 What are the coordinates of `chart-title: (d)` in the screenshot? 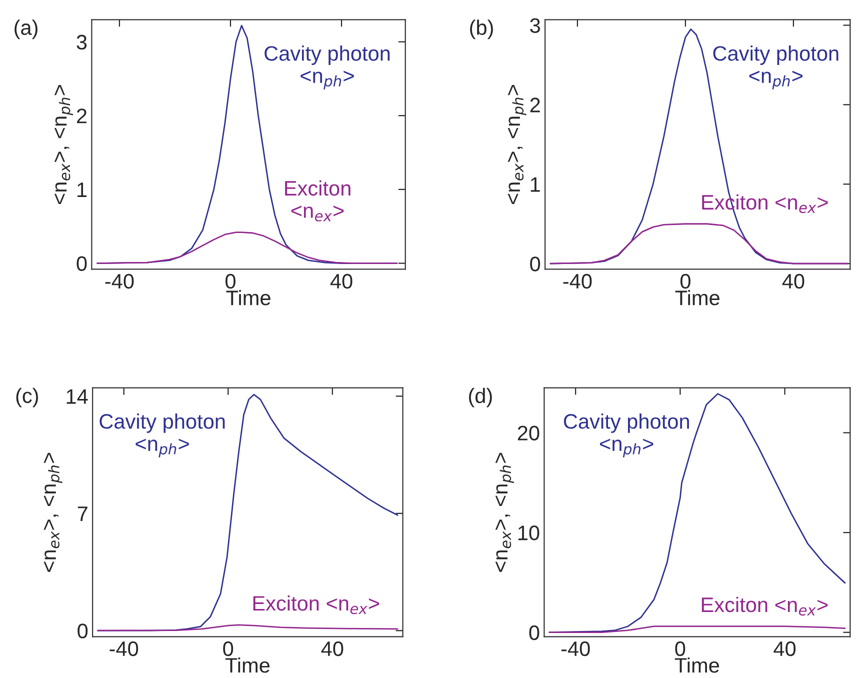 It's located at (480, 398).